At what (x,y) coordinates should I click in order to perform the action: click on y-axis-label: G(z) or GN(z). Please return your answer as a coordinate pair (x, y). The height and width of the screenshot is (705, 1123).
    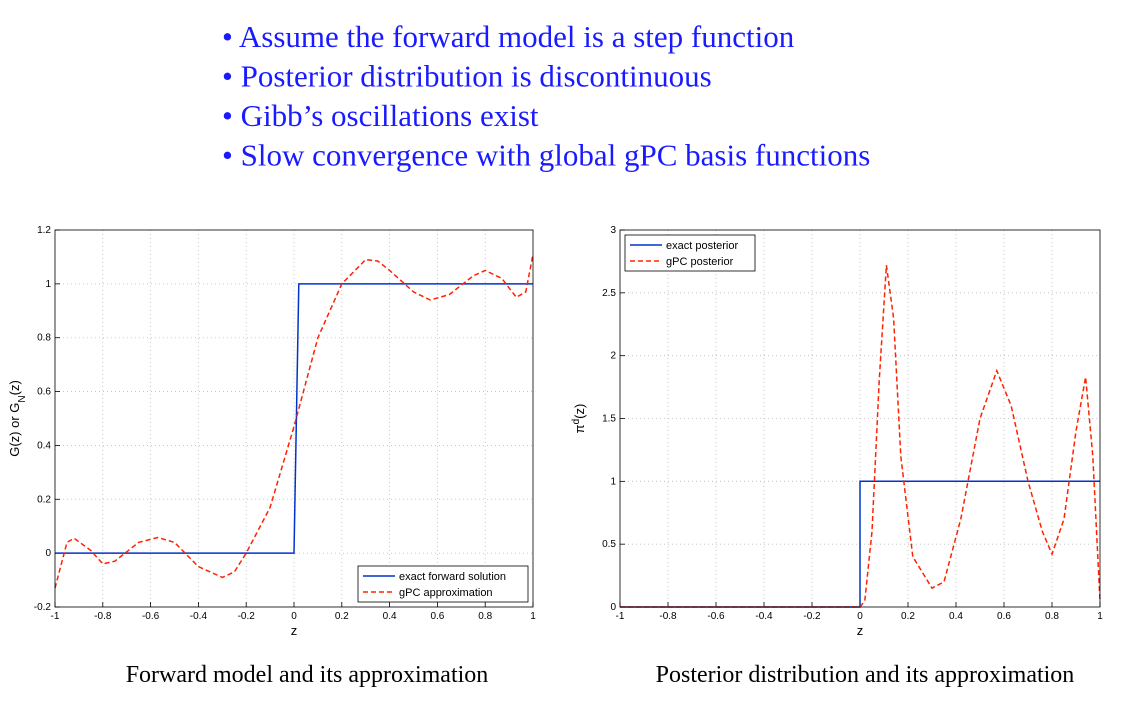
    Looking at the image, I should click on (17, 418).